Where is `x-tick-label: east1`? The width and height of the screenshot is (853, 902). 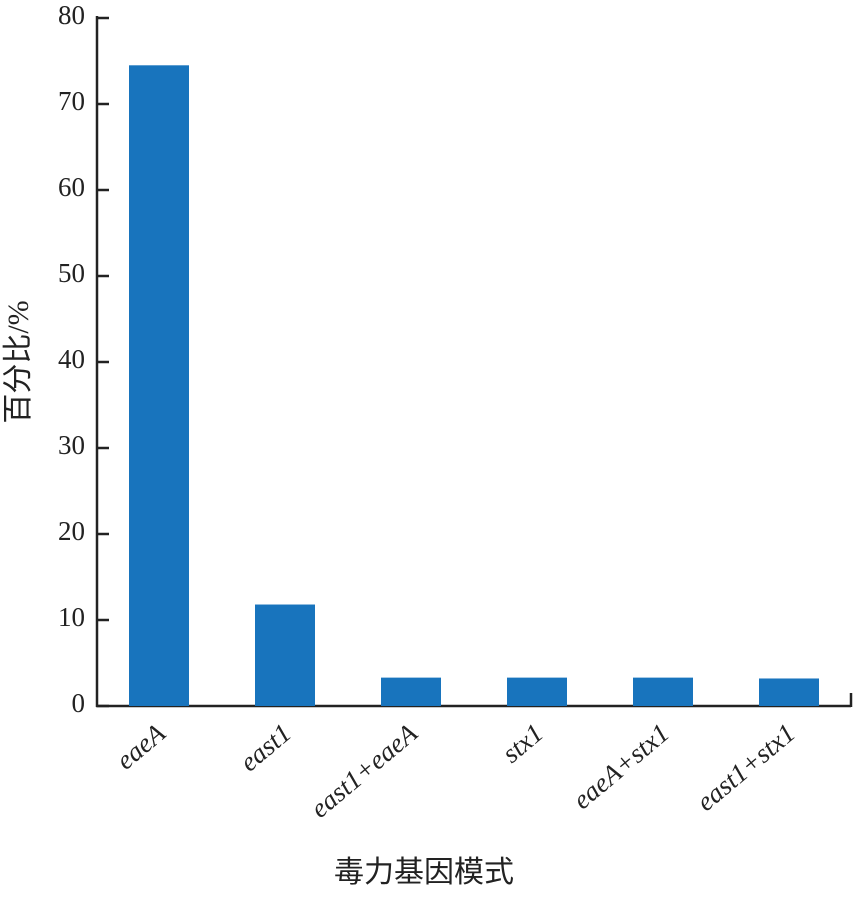
x-tick-label: east1 is located at coordinates (265, 748).